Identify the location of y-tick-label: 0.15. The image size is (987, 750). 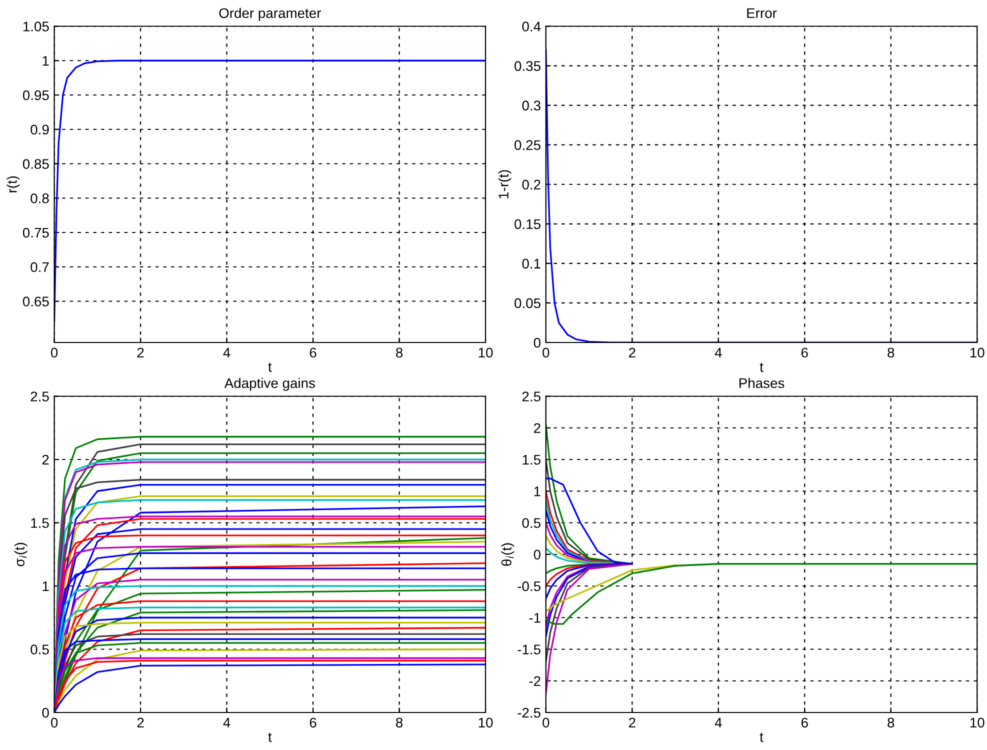
(527, 224).